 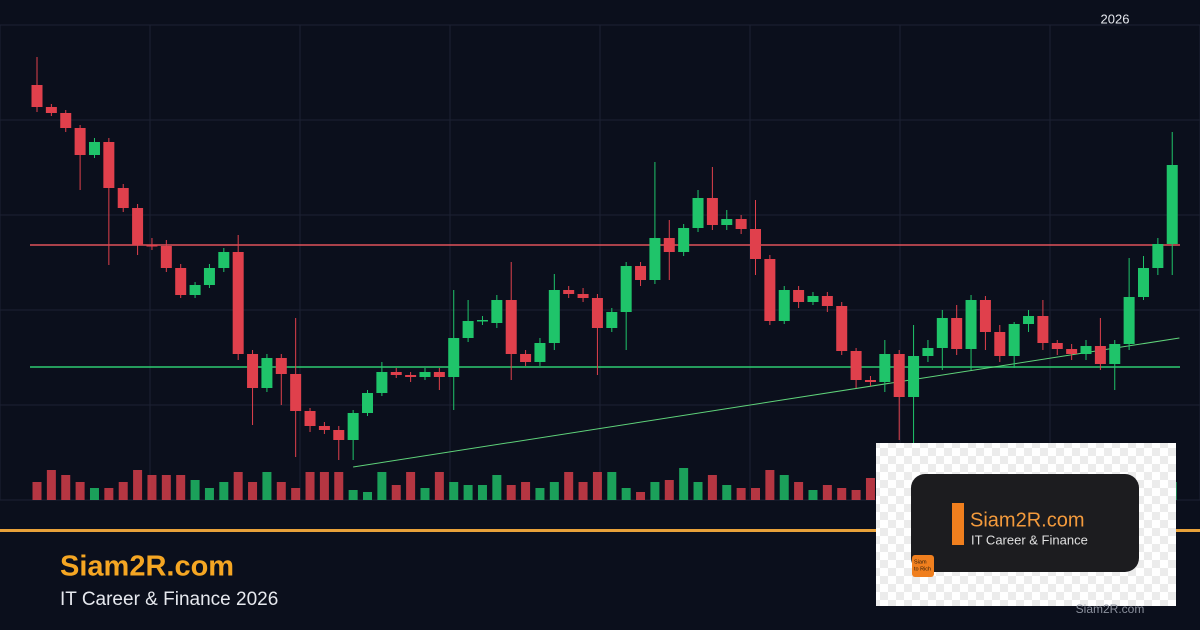 What do you see at coordinates (600, 530) in the screenshot?
I see `footer-rule` at bounding box center [600, 530].